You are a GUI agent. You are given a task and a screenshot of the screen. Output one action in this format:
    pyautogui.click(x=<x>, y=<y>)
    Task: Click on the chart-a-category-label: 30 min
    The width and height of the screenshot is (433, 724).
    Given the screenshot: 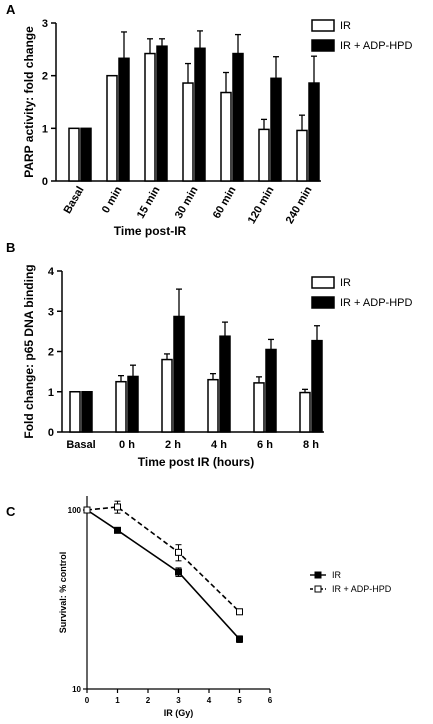 What is the action you would take?
    pyautogui.click(x=187, y=202)
    